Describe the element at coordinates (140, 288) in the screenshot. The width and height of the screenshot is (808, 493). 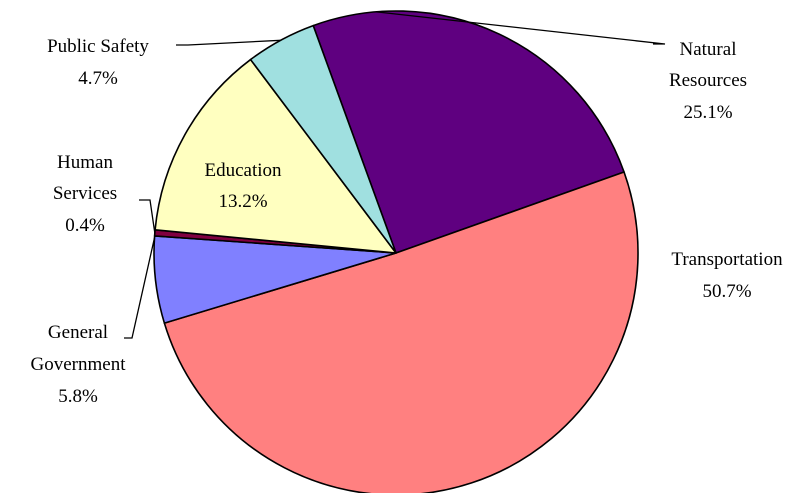
I see `leader-general-government` at that location.